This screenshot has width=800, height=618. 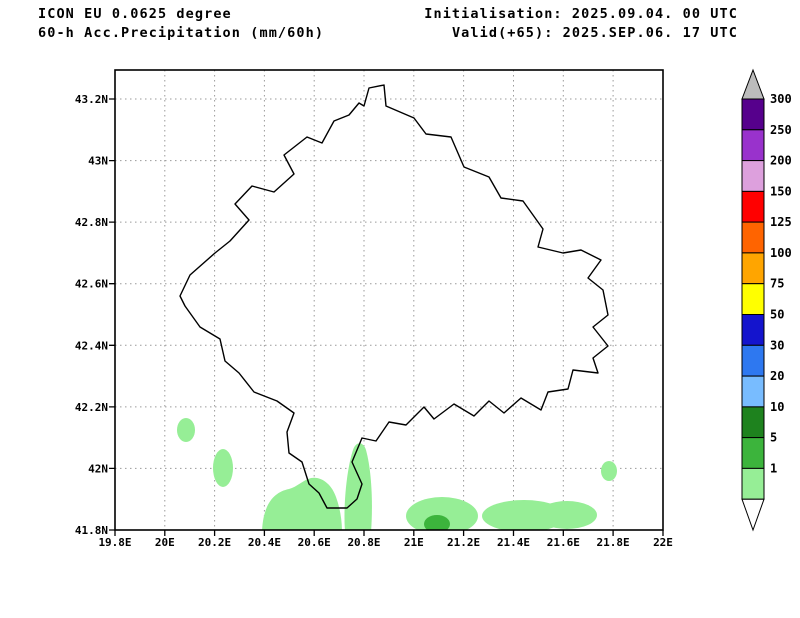 I want to click on valid-time: Valid(+65): 2025.SEP.06. 17 UTC, so click(x=594, y=33).